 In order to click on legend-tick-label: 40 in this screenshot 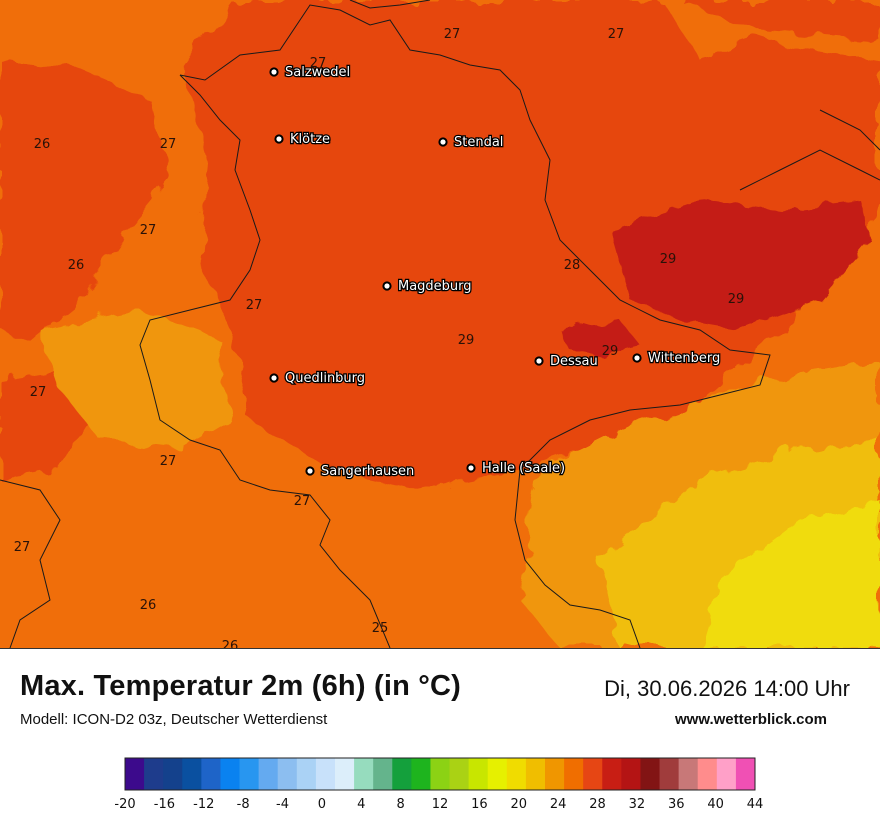, I will do `click(715, 804)`.